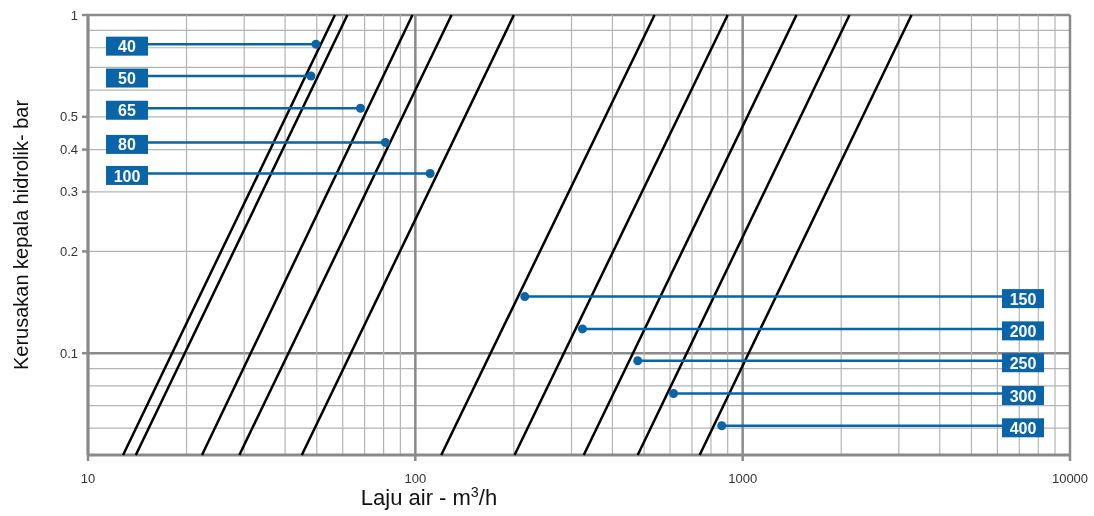  I want to click on y-axis-title: Kerusakan kepala hidrolik- bar, so click(21, 235).